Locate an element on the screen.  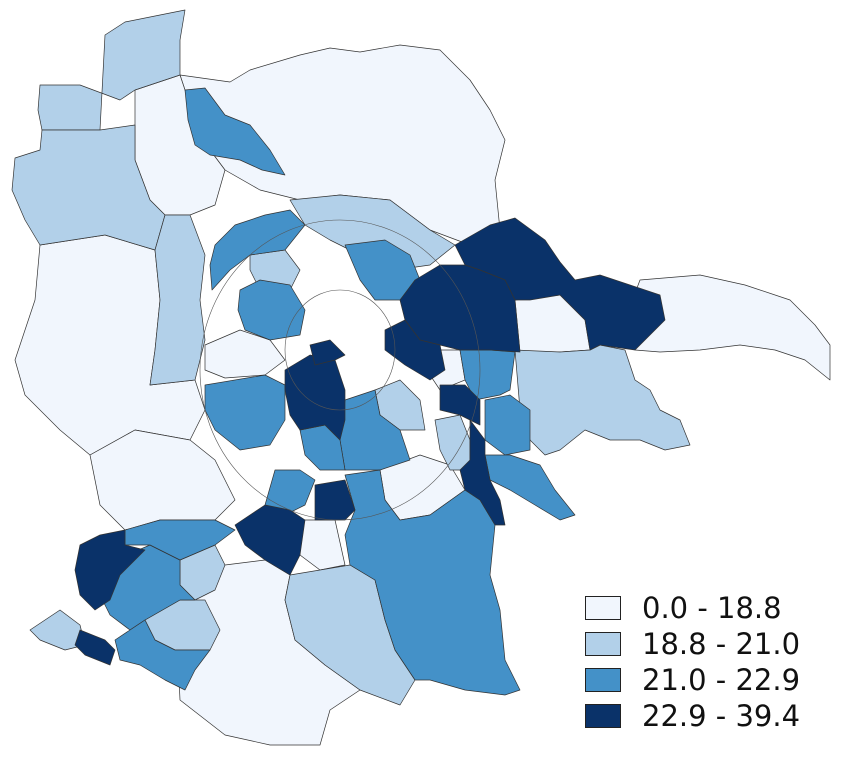
zone-north-spur is located at coordinates (235, 131).